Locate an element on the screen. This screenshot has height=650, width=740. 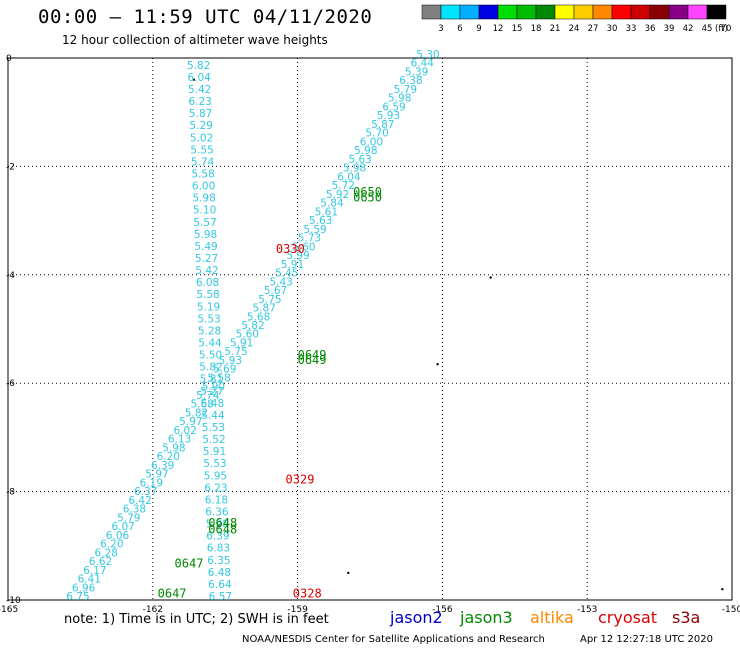
legend-bin-label: 24 is located at coordinates (574, 29).